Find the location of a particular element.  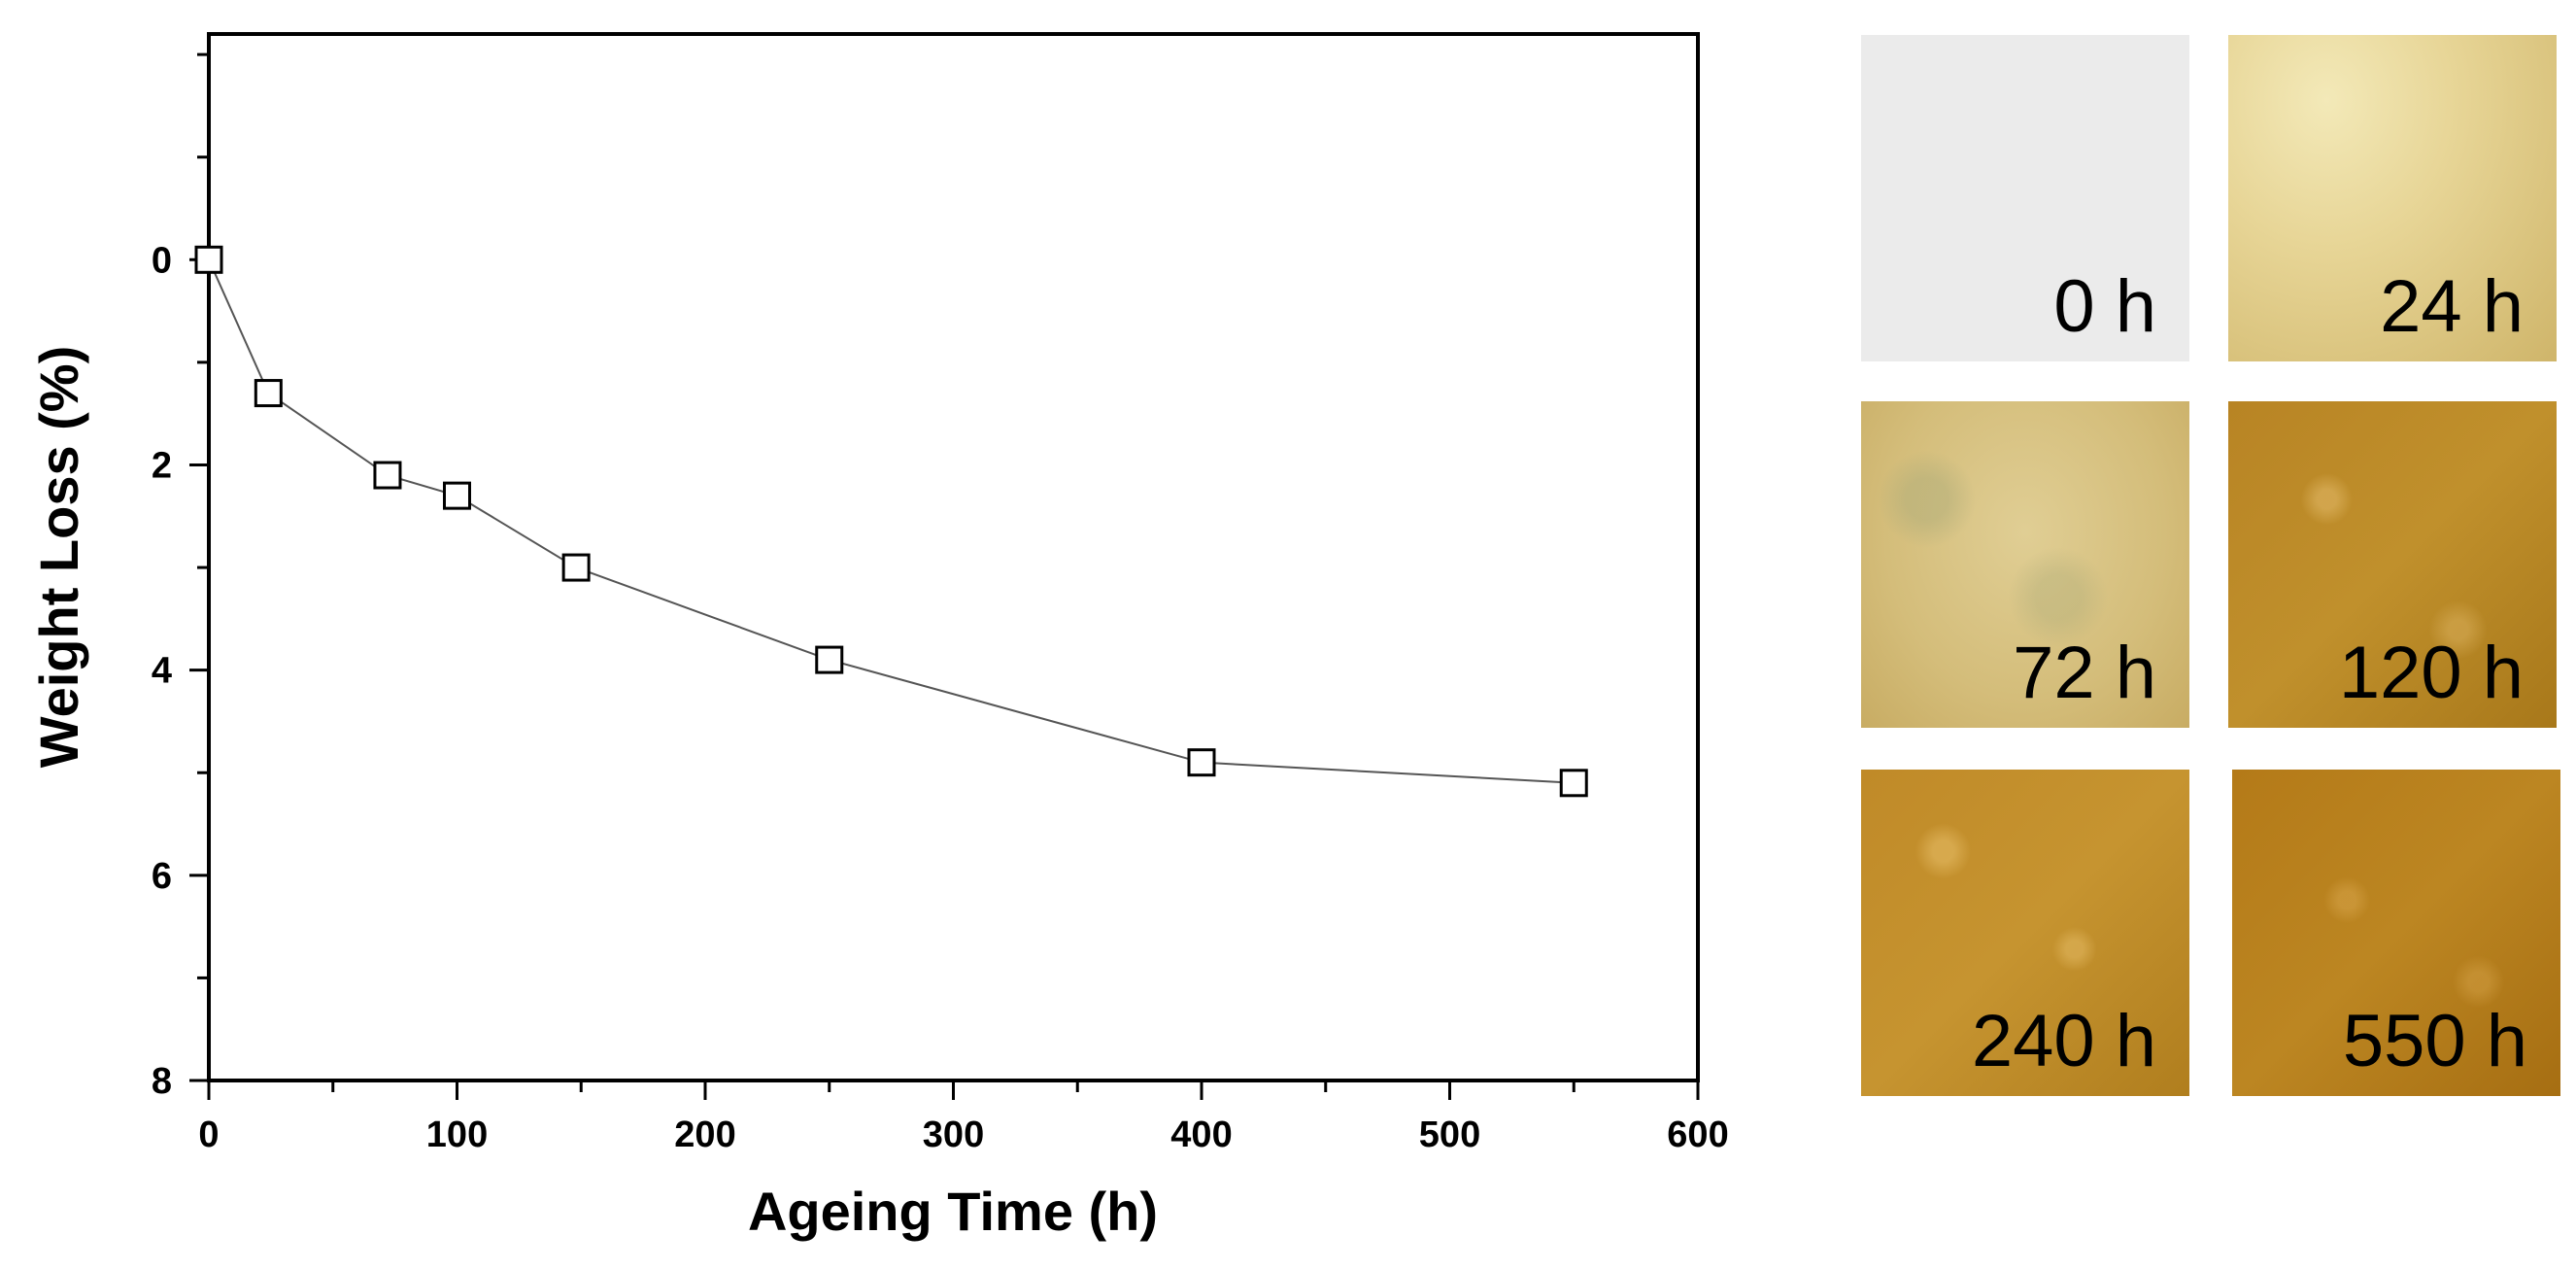

sample-swatch-120h: 120 h is located at coordinates (2392, 564).